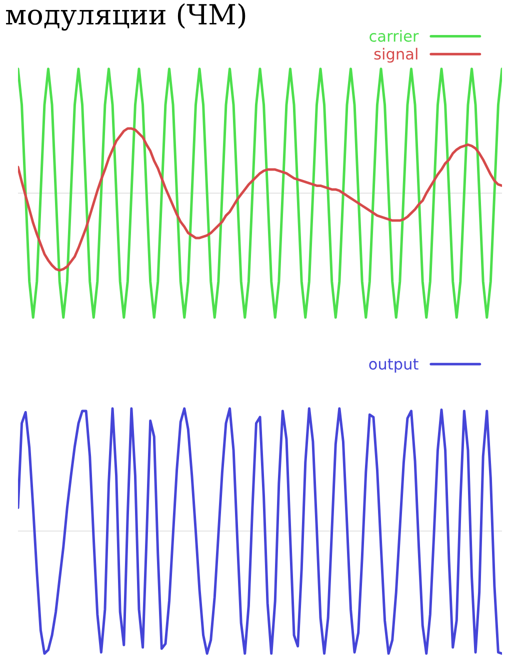  What do you see at coordinates (396, 55) in the screenshot?
I see `legend-label: signal` at bounding box center [396, 55].